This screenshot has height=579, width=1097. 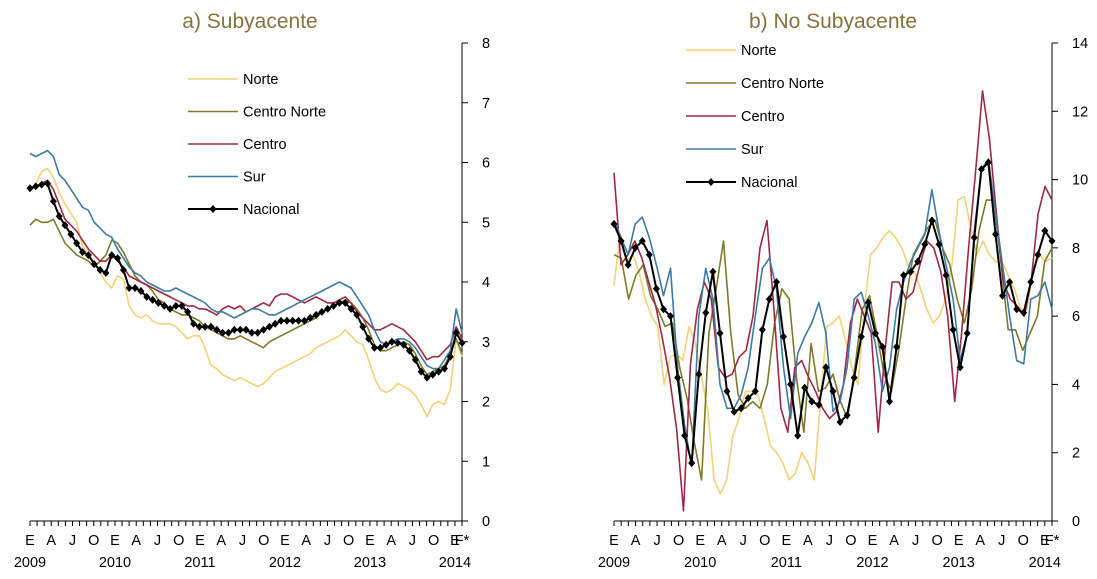 I want to click on y-tick-label: 4, so click(x=1076, y=385).